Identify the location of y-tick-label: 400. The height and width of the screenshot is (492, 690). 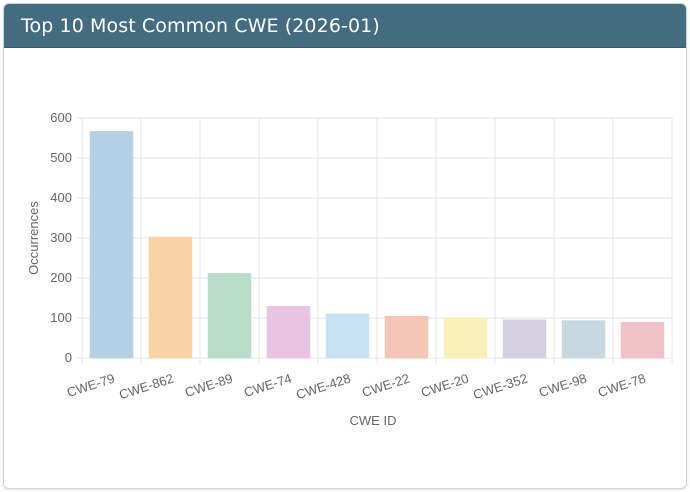
(61, 197).